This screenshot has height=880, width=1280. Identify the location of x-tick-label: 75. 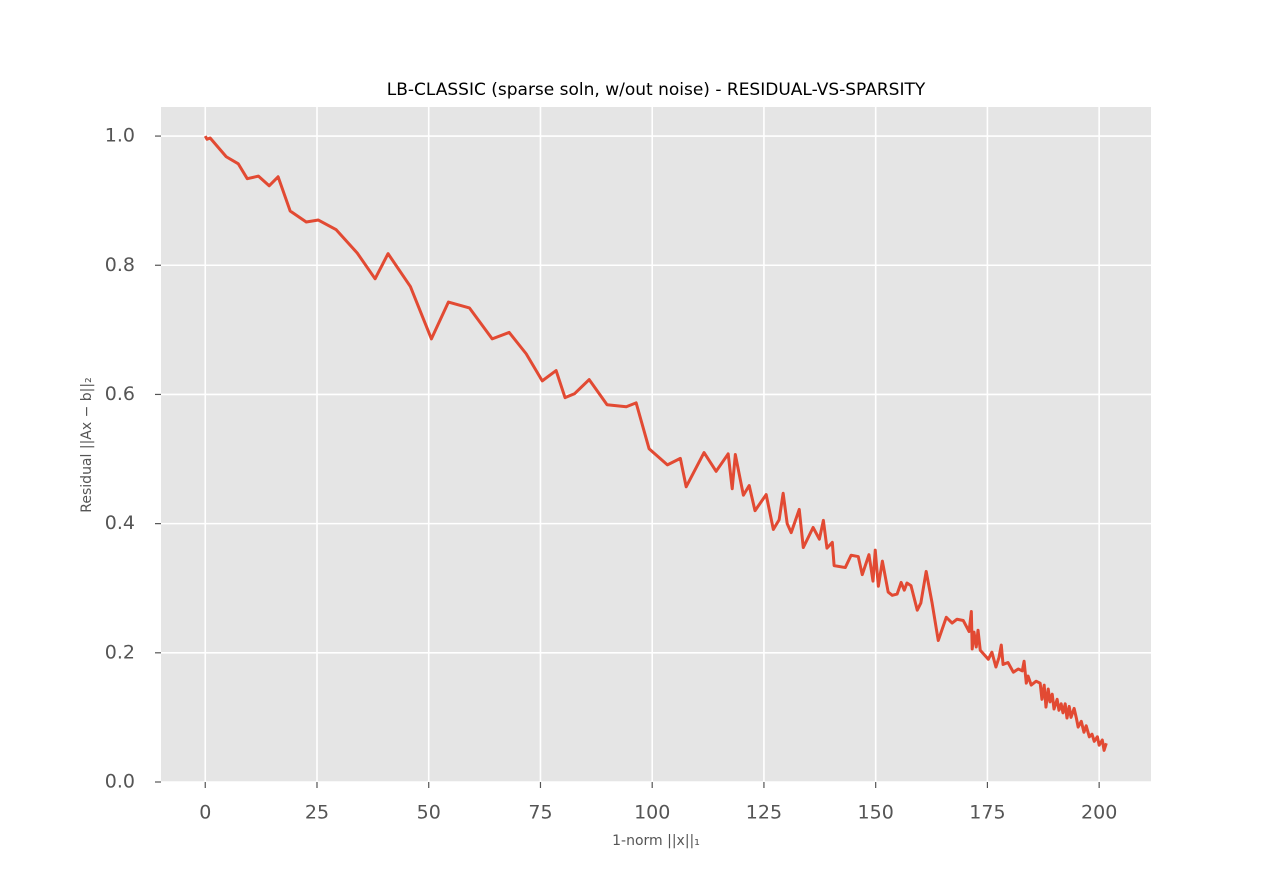
(540, 813).